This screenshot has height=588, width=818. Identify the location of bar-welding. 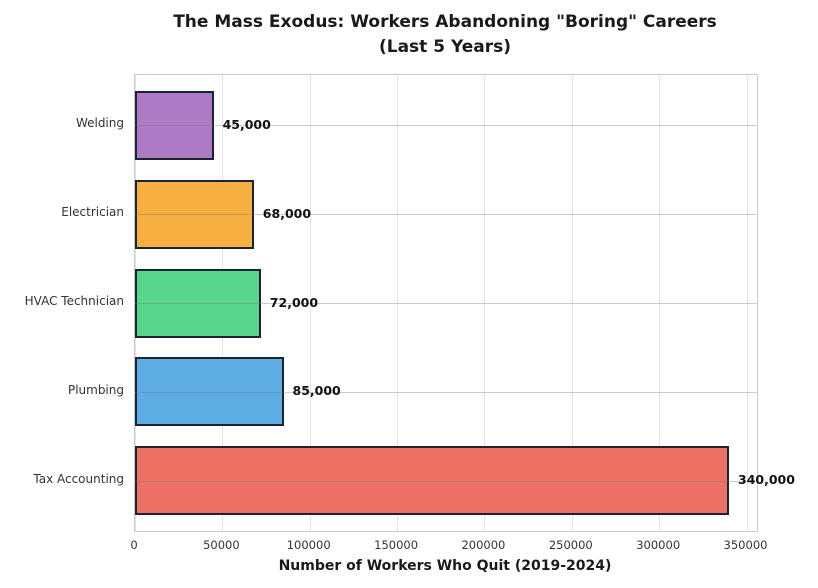
(174, 125).